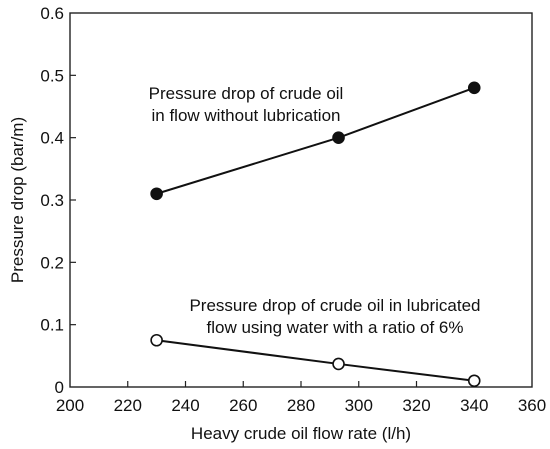 The image size is (550, 449). Describe the element at coordinates (301, 433) in the screenshot. I see `x-axis-title: Heavy crude oil flow rate (l/h)` at that location.